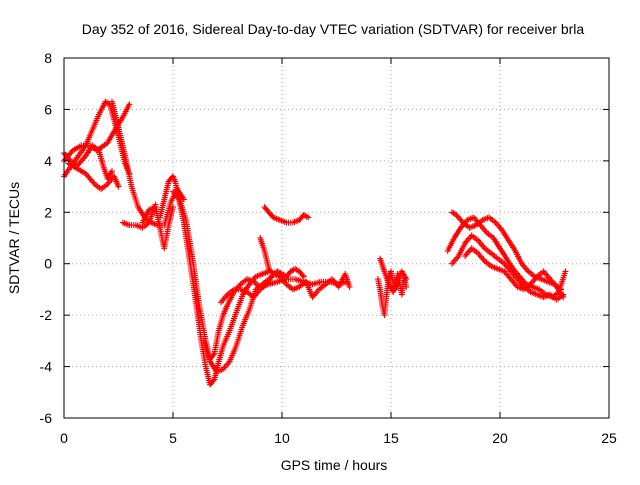 This screenshot has width=640, height=485. What do you see at coordinates (46, 367) in the screenshot?
I see `y-tick-label: -4` at bounding box center [46, 367].